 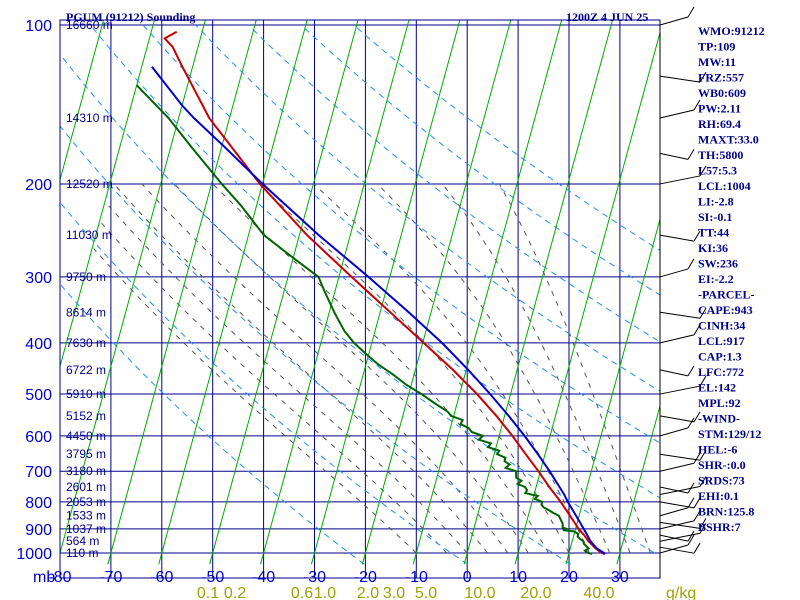 I want to click on temp-label-20: 20, so click(x=569, y=577).